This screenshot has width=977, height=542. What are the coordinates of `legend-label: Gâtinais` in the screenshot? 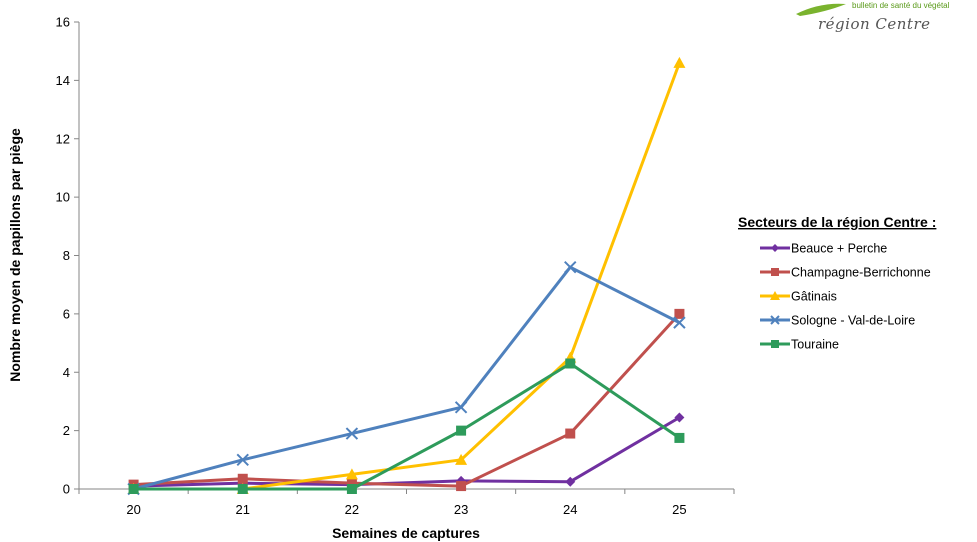 It's located at (814, 297).